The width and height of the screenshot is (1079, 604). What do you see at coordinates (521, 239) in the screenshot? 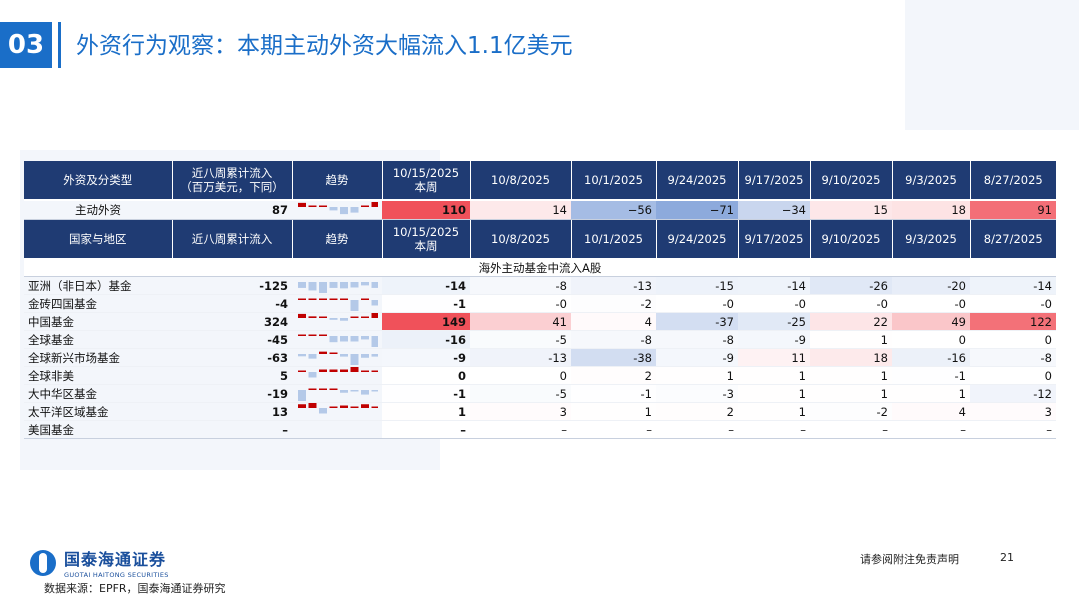
I see `column-header: 10/8/2025` at bounding box center [521, 239].